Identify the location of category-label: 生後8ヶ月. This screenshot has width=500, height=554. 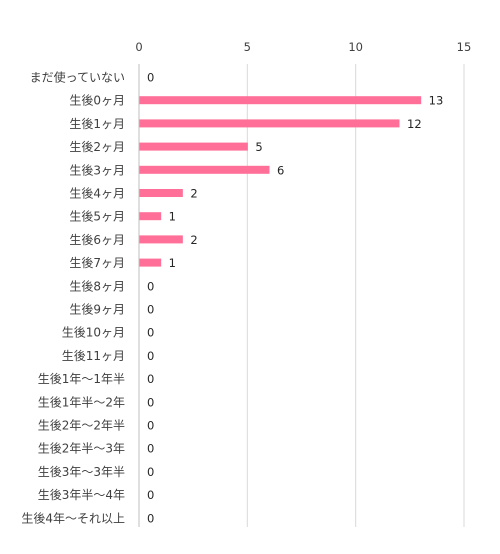
(97, 286).